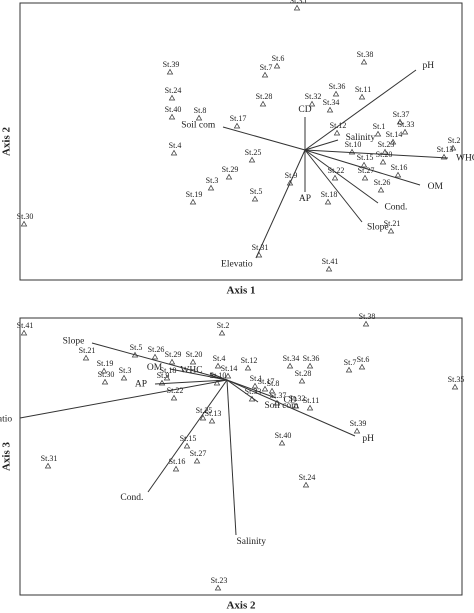 This screenshot has width=474, height=613. What do you see at coordinates (260, 247) in the screenshot?
I see `site-label: St.31` at bounding box center [260, 247].